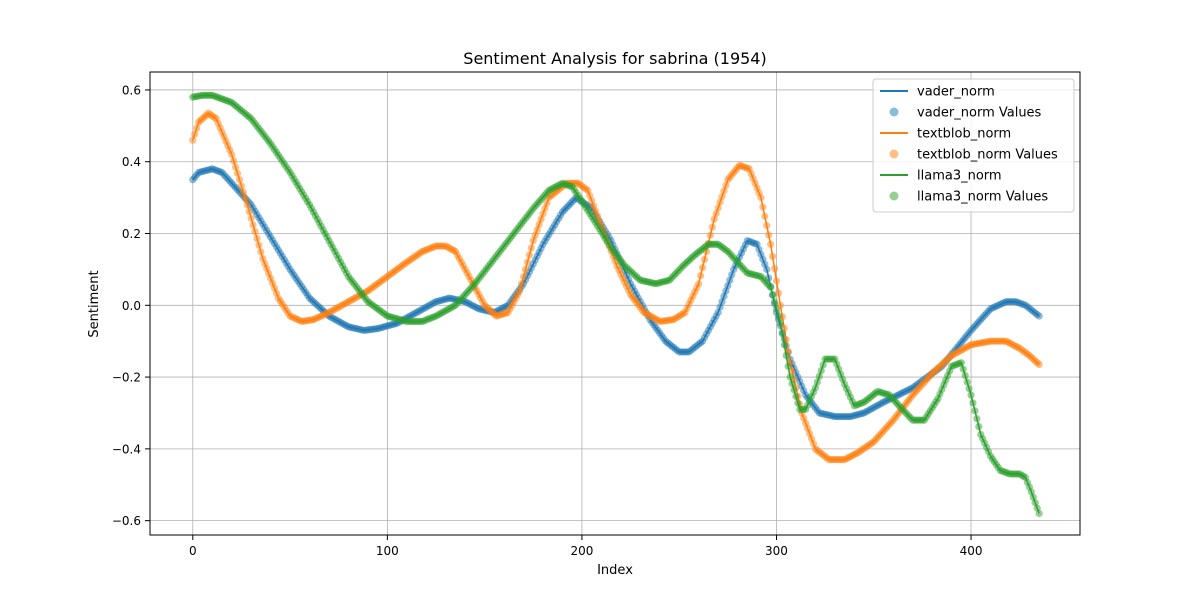 The width and height of the screenshot is (1200, 600). Describe the element at coordinates (956, 92) in the screenshot. I see `legend-label: vader_norm` at that location.